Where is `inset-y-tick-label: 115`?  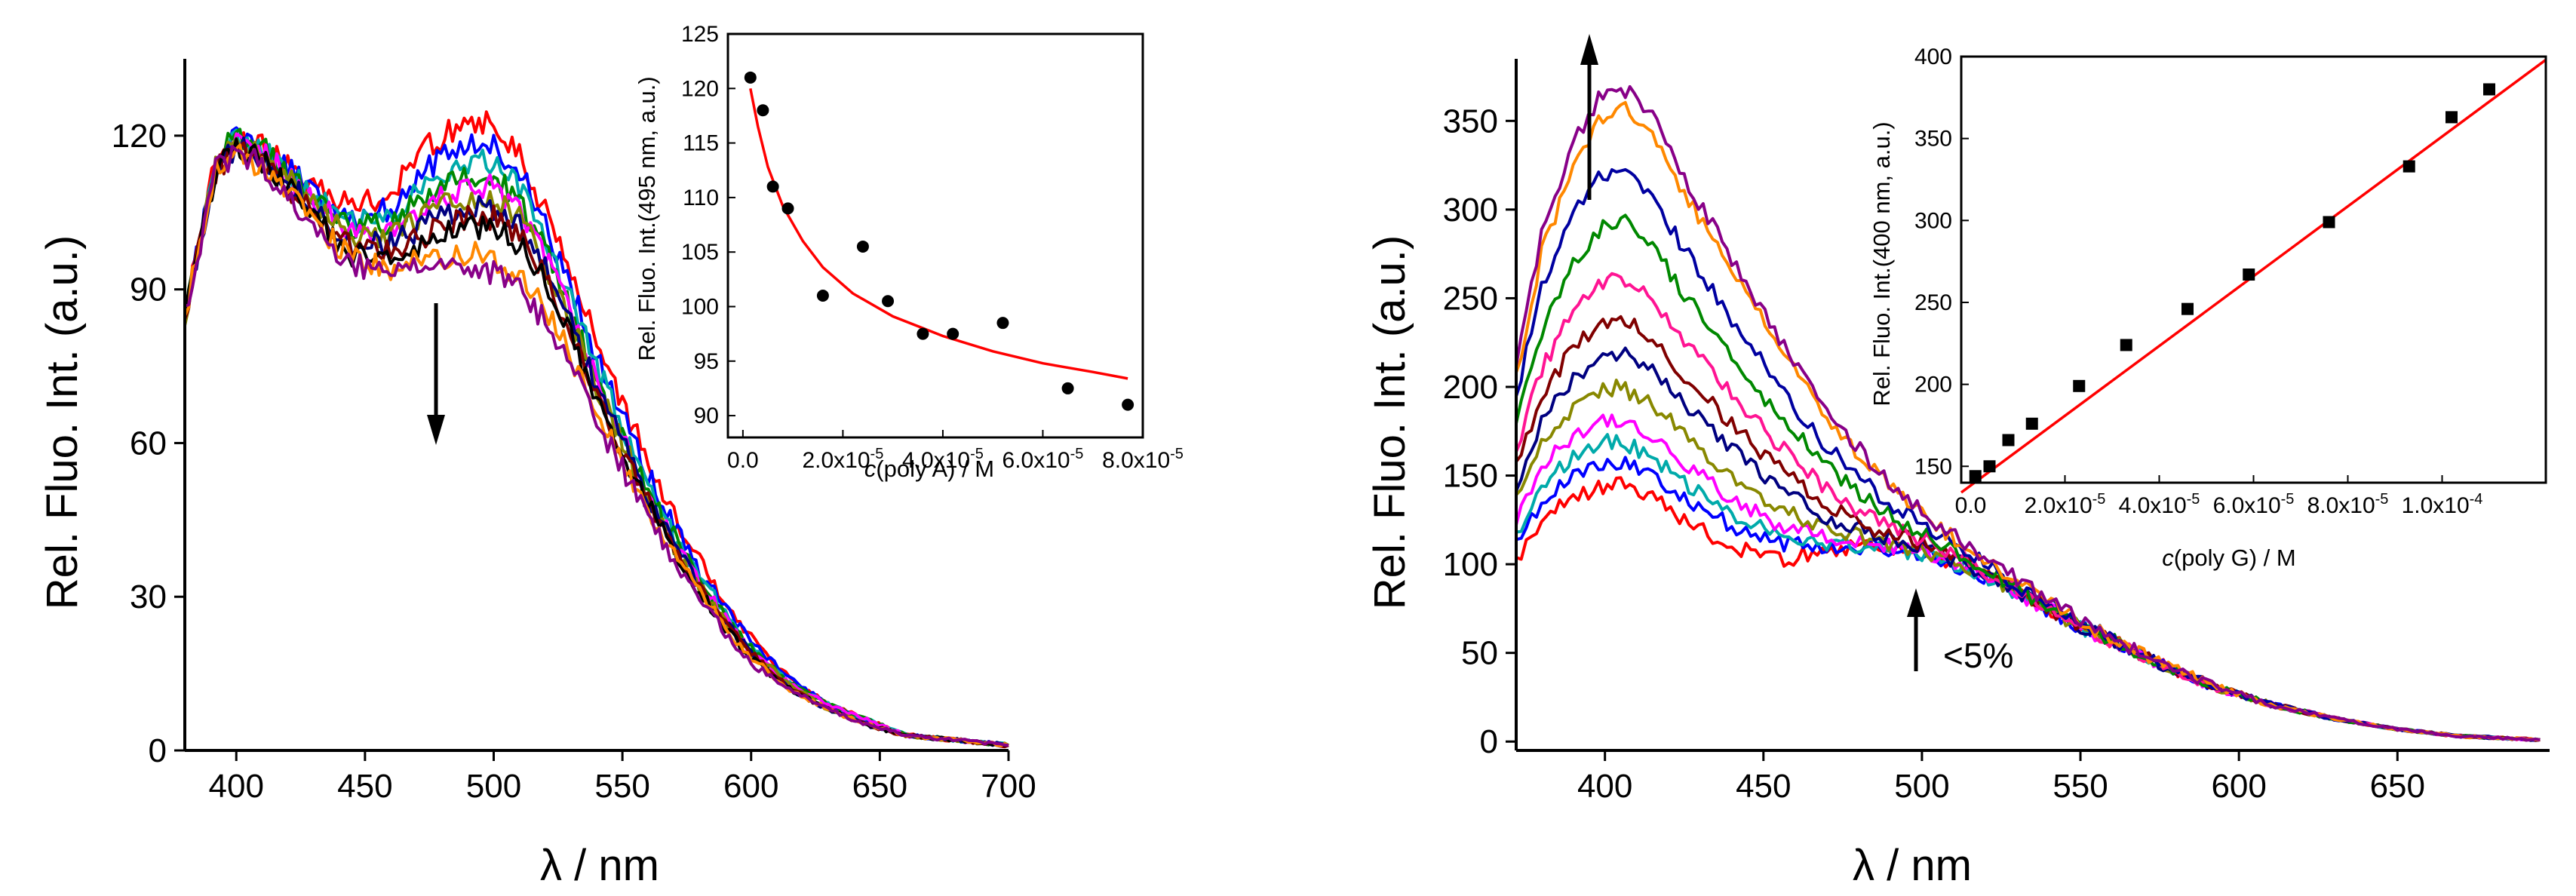
inset-y-tick-label: 115 is located at coordinates (701, 143).